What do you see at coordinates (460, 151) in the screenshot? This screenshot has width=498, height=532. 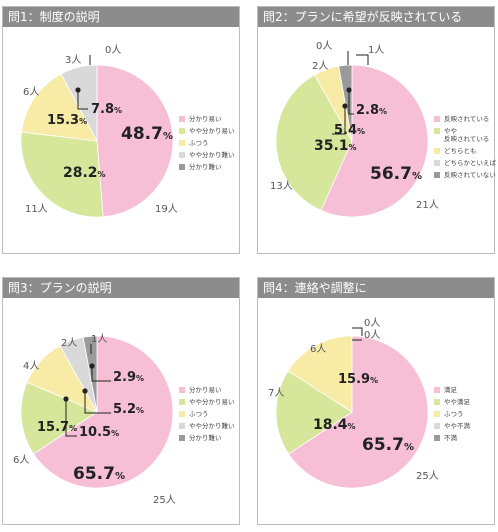 I see `legend-label: どちらとも` at bounding box center [460, 151].